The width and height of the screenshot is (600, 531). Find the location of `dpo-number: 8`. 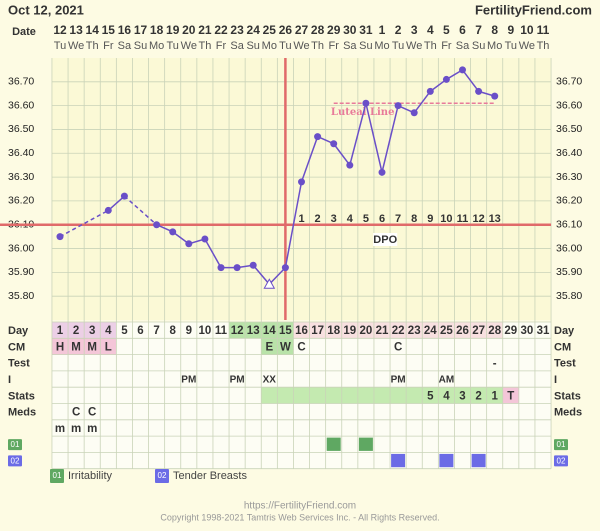

dpo-number: 8 is located at coordinates (414, 219).